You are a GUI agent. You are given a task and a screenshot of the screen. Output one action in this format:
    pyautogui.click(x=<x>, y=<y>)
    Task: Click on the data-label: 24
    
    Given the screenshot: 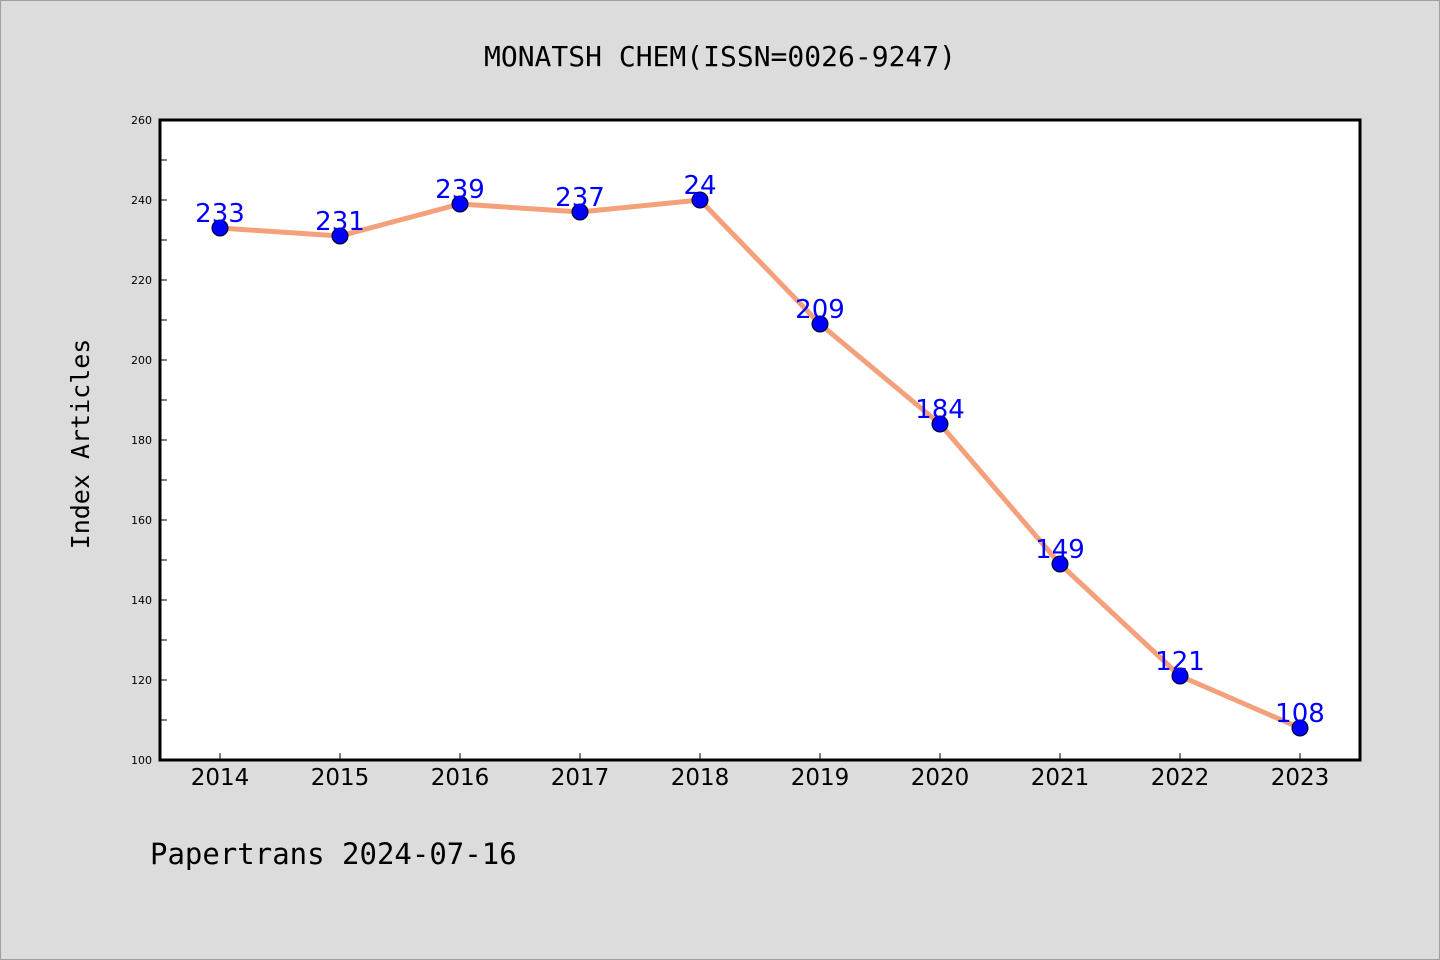 What is the action you would take?
    pyautogui.click(x=699, y=186)
    